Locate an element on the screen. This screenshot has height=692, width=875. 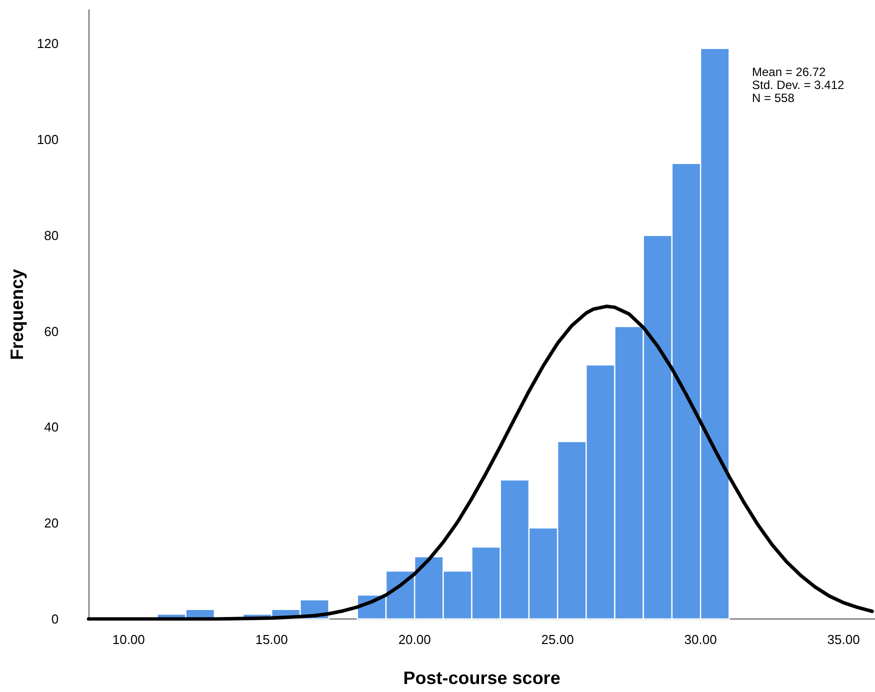
annotation: Std. Dev. = 3.412 is located at coordinates (798, 85).